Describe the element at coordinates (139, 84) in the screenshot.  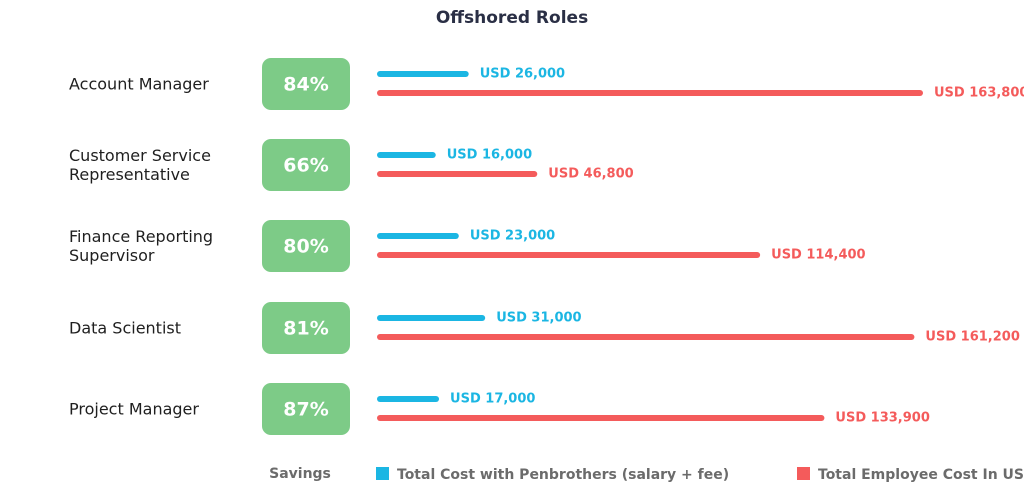
I see `category-label: Account Manager` at that location.